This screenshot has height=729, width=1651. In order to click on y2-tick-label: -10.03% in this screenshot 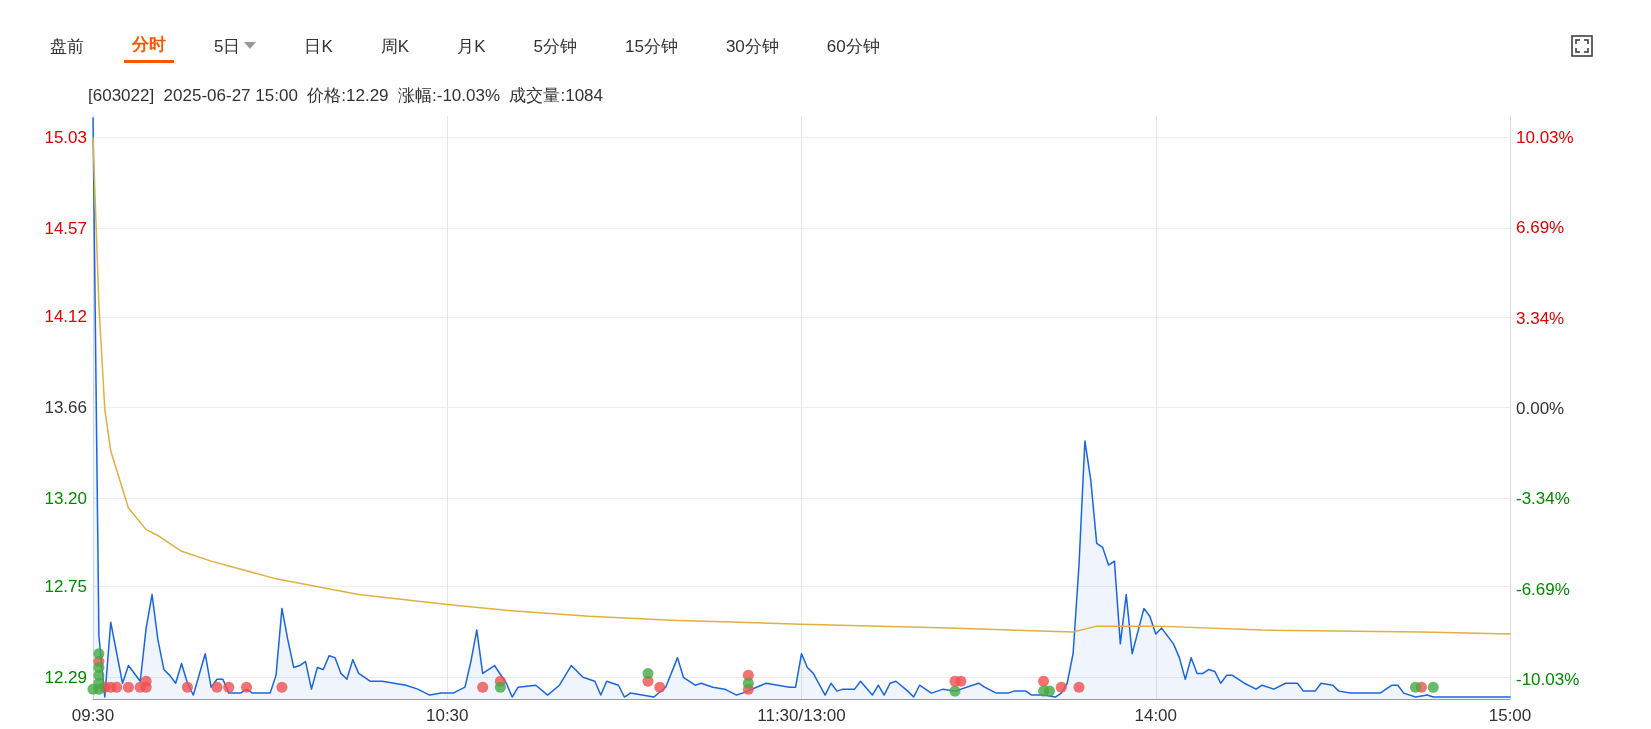, I will do `click(1548, 679)`.